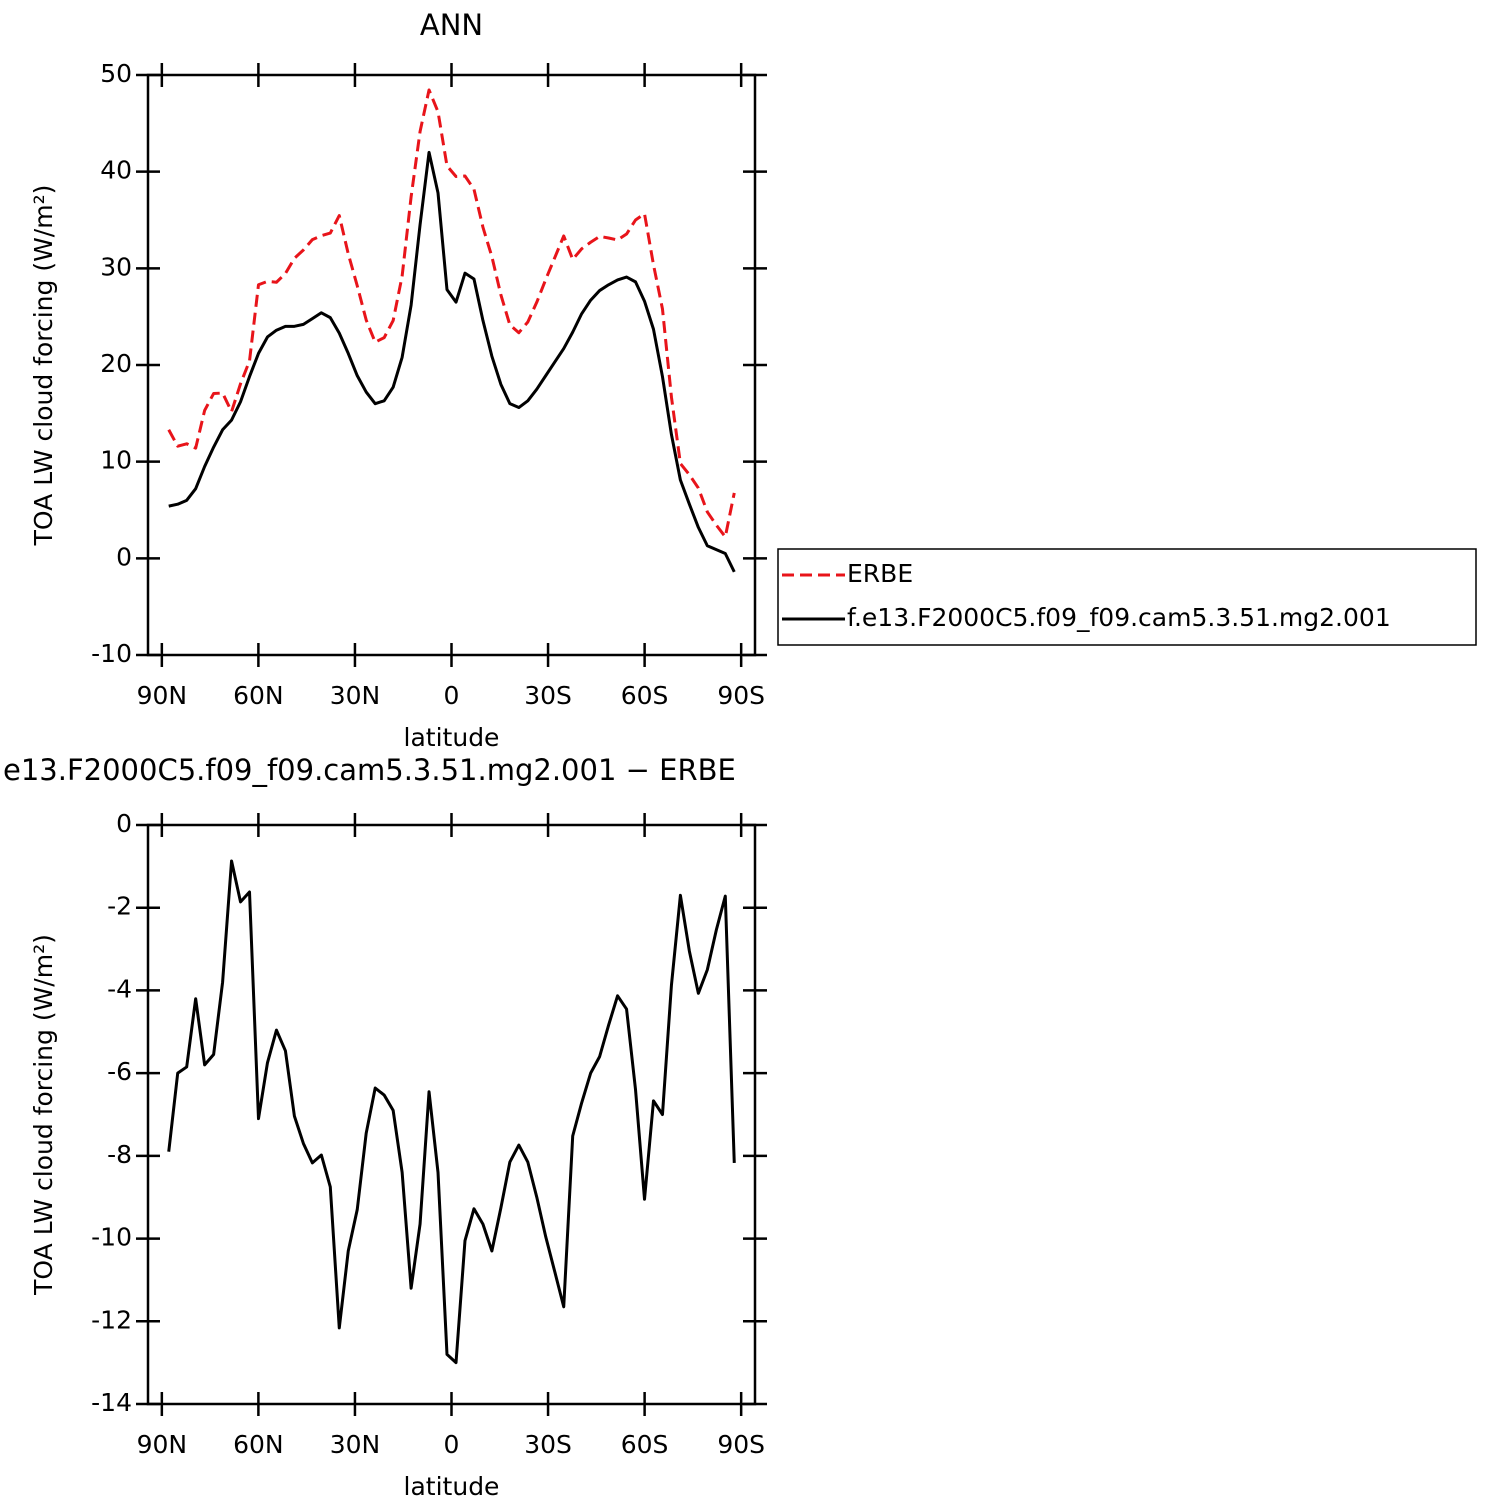  I want to click on y-tick-label: -8, so click(119, 1154).